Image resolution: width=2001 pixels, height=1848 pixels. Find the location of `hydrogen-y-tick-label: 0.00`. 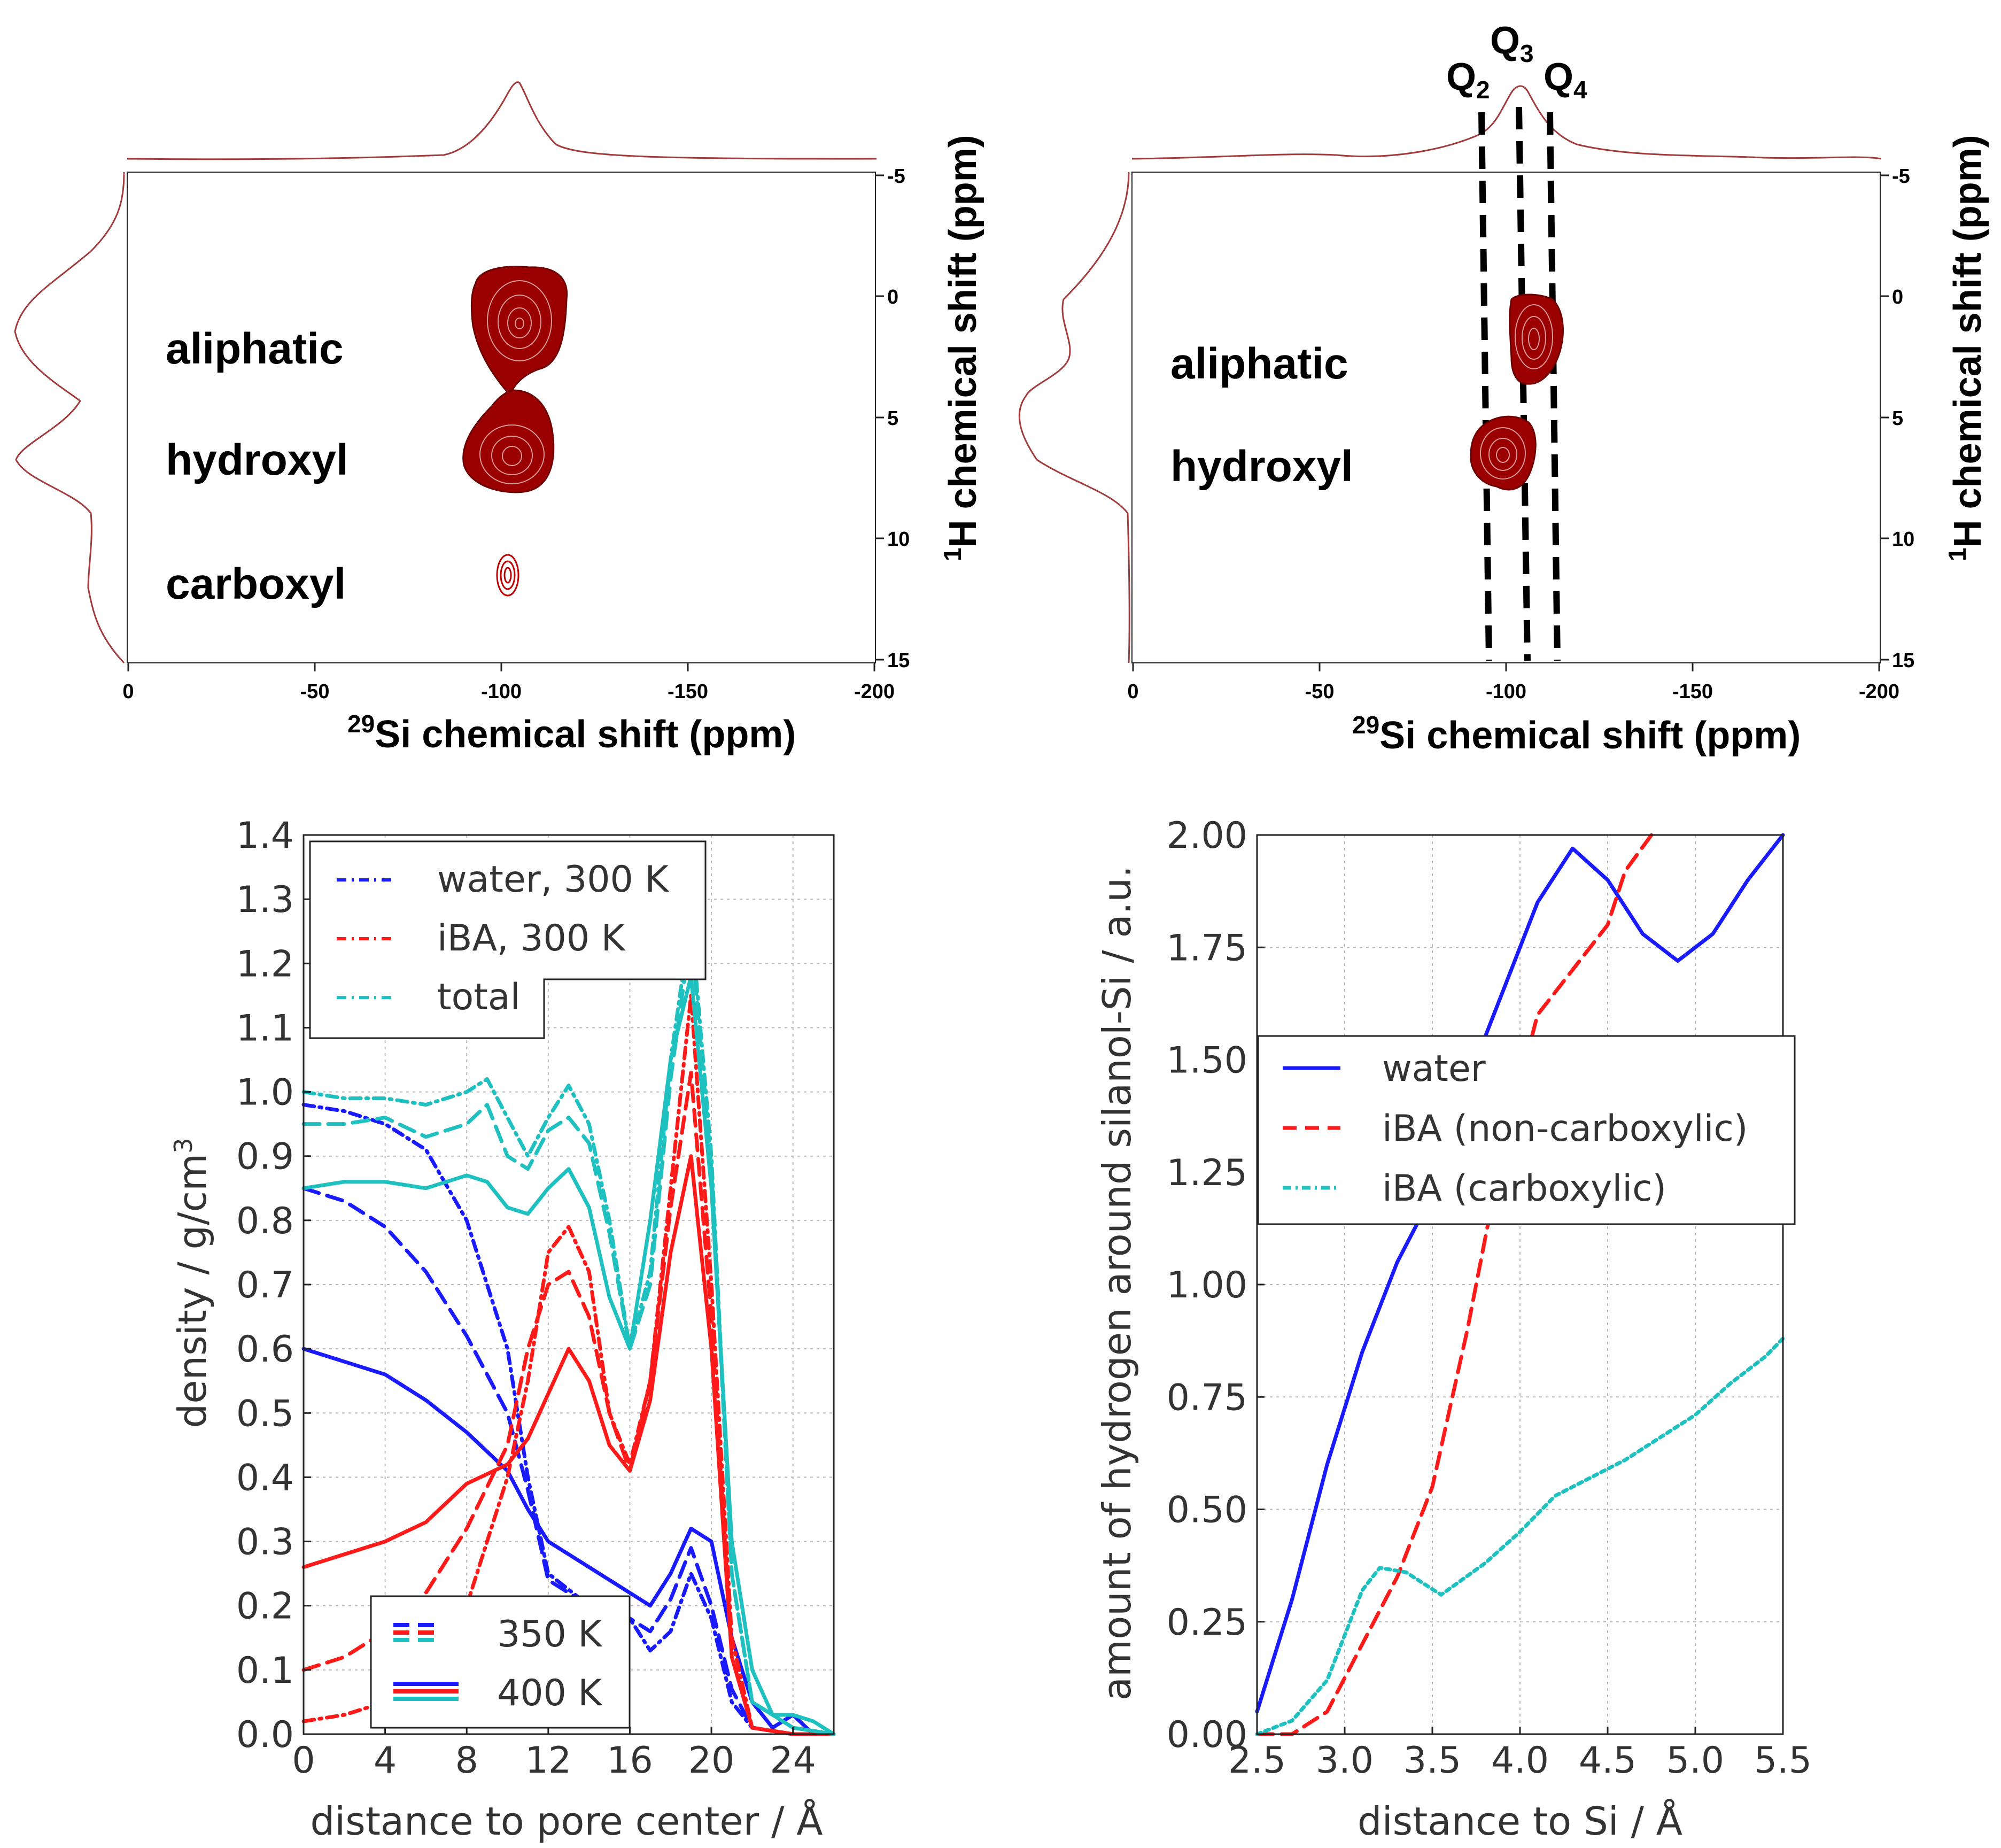

hydrogen-y-tick-label: 0.00 is located at coordinates (1207, 1735).